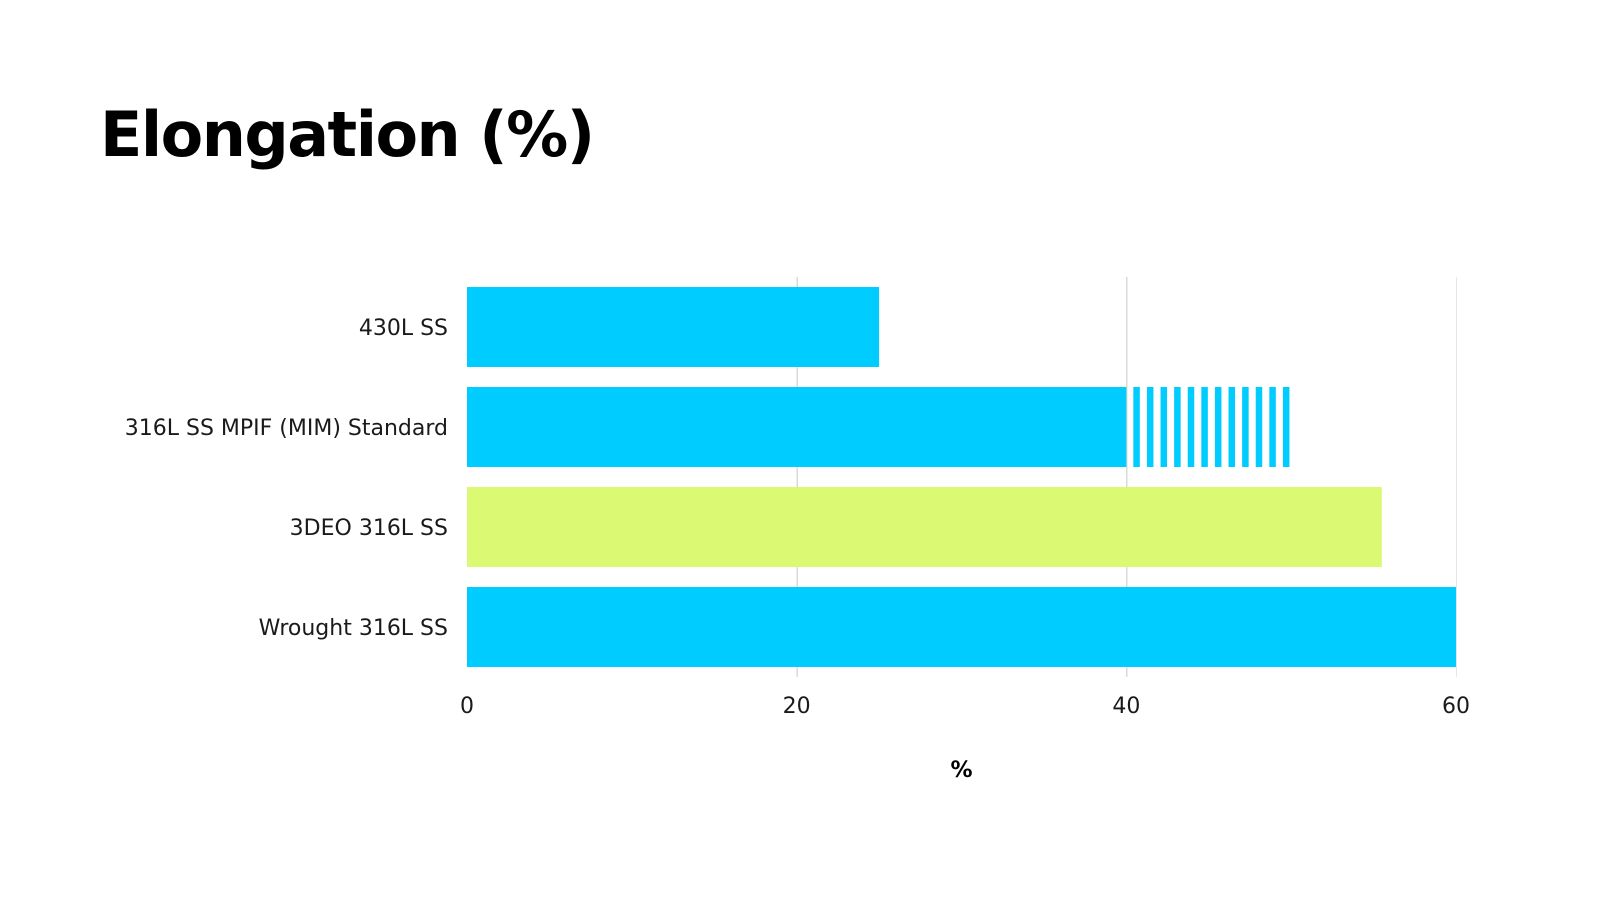 The width and height of the screenshot is (1600, 900). Describe the element at coordinates (965, 706) in the screenshot. I see `x-tick-labels: 0 20 40 60` at that location.